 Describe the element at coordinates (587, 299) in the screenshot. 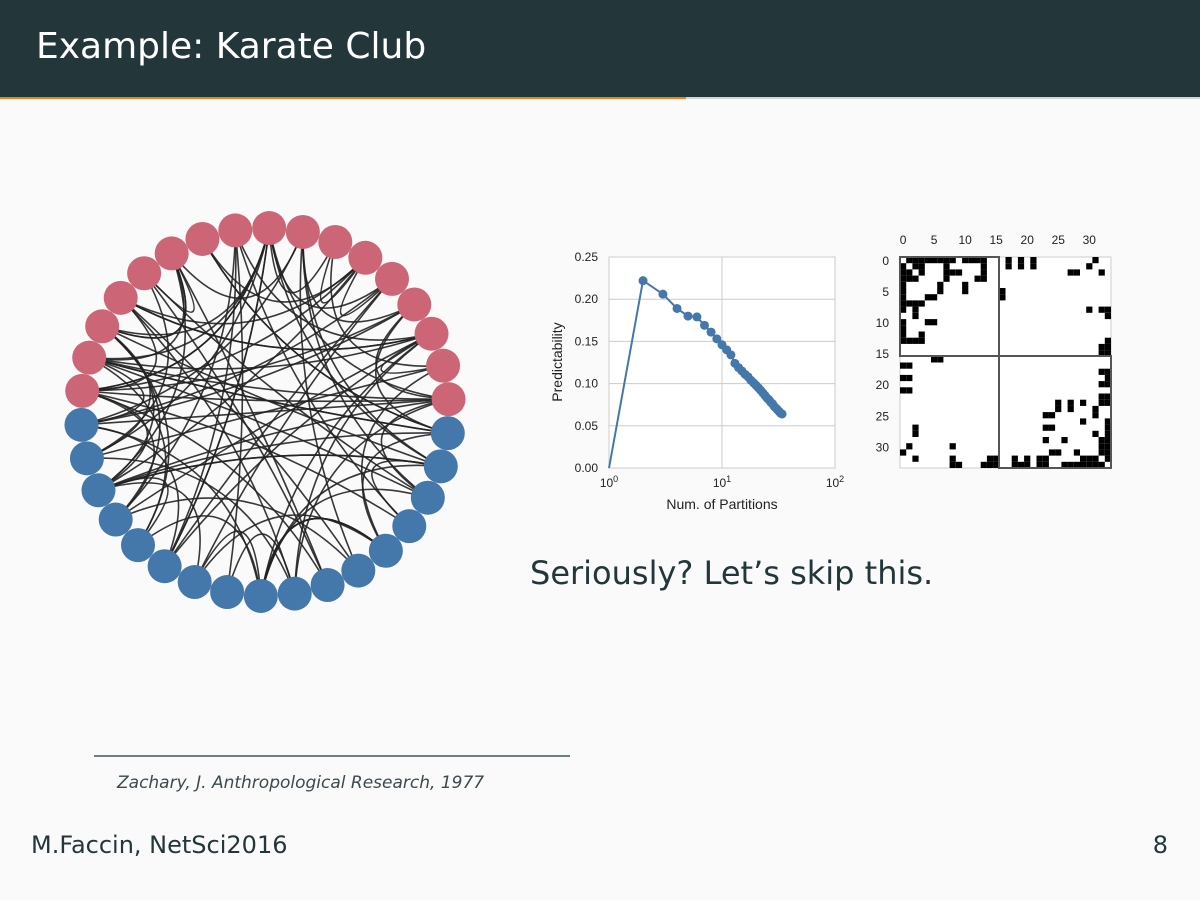

I see `chart-y-tick-label: 0.20` at that location.